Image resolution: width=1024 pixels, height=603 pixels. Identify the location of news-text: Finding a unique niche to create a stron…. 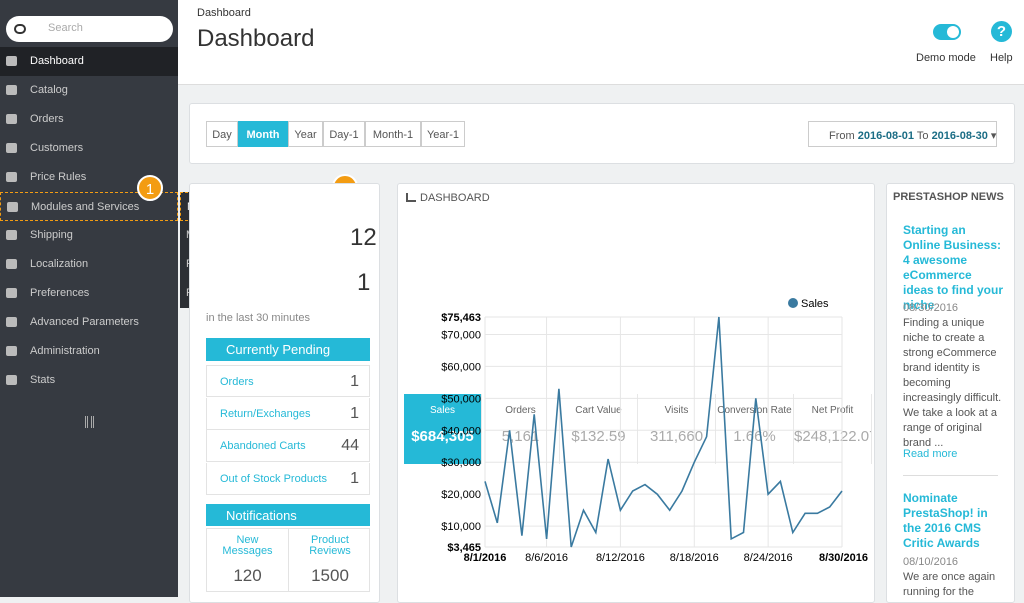
(952, 383).